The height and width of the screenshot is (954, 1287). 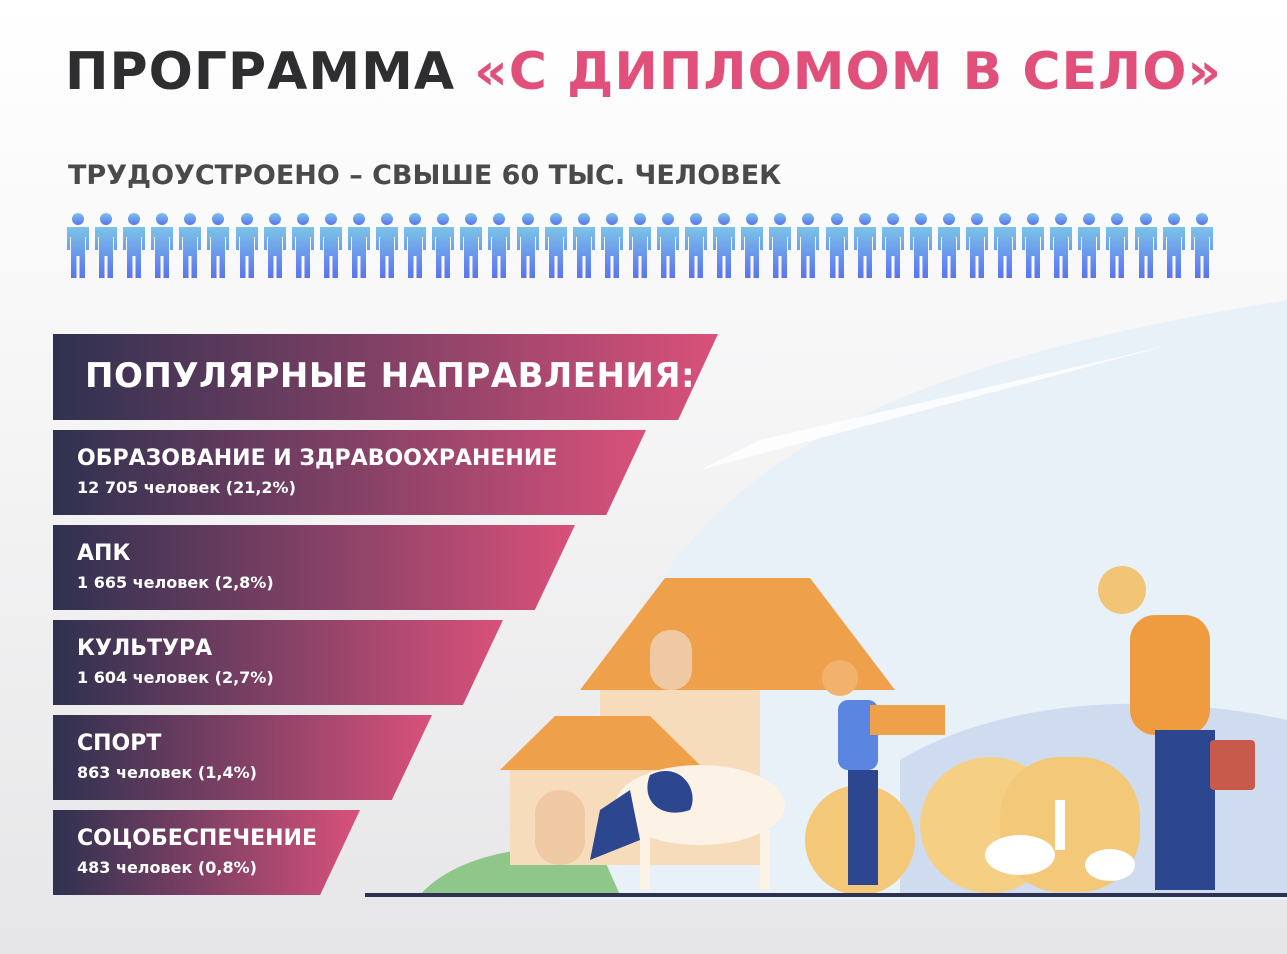 What do you see at coordinates (197, 838) in the screenshot?
I see `direction-name: СОЦОБЕСПЕЧЕНИЕ` at bounding box center [197, 838].